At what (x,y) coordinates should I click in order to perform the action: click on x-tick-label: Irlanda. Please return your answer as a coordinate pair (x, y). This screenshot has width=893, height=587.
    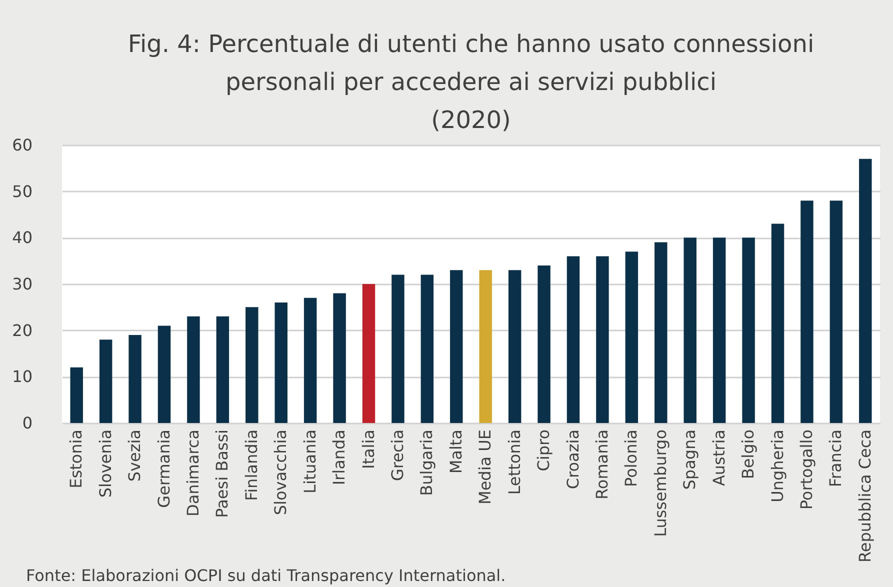
    Looking at the image, I should click on (339, 458).